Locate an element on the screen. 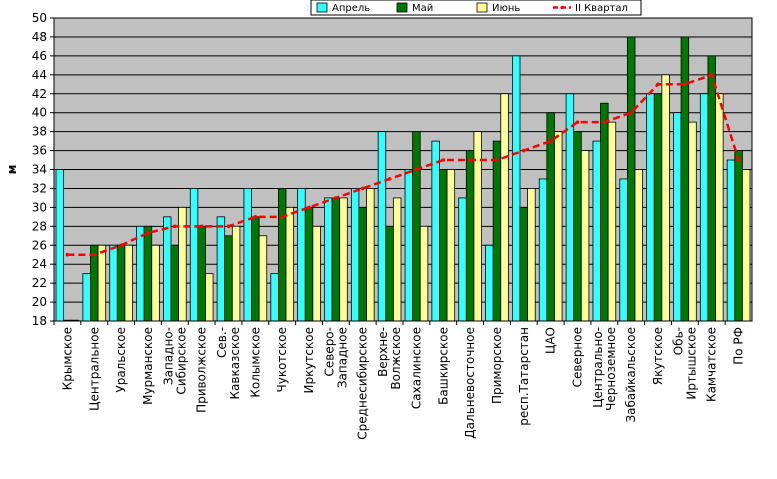 This screenshot has height=479, width=777. x-category-label: Северное is located at coordinates (578, 357).